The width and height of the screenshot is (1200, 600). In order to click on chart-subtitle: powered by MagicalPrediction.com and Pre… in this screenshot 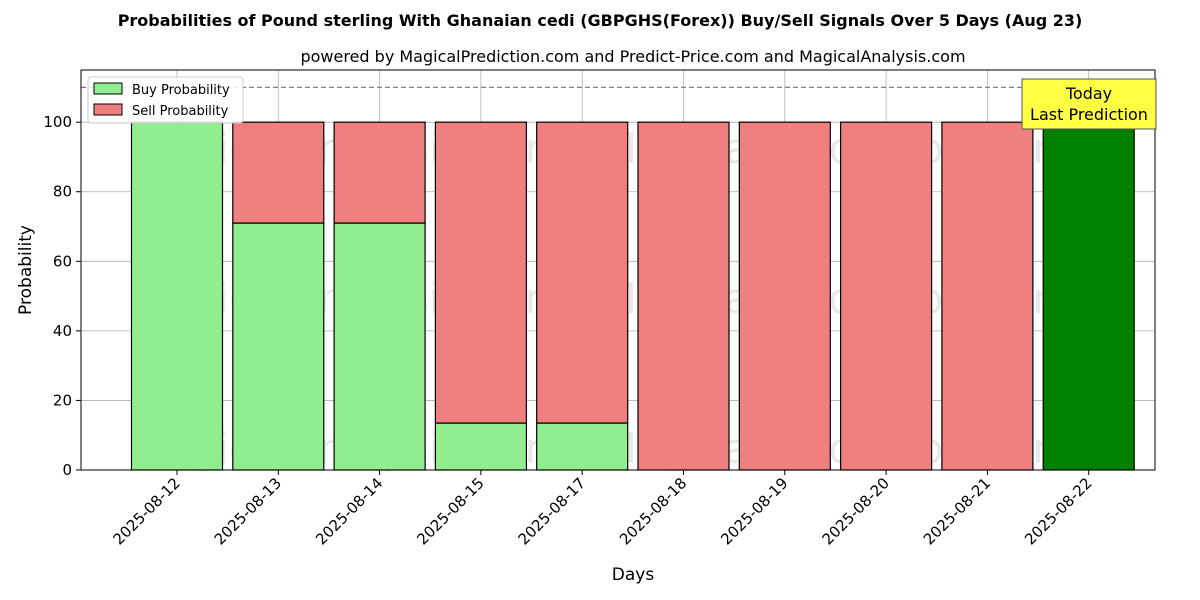, I will do `click(632, 56)`.